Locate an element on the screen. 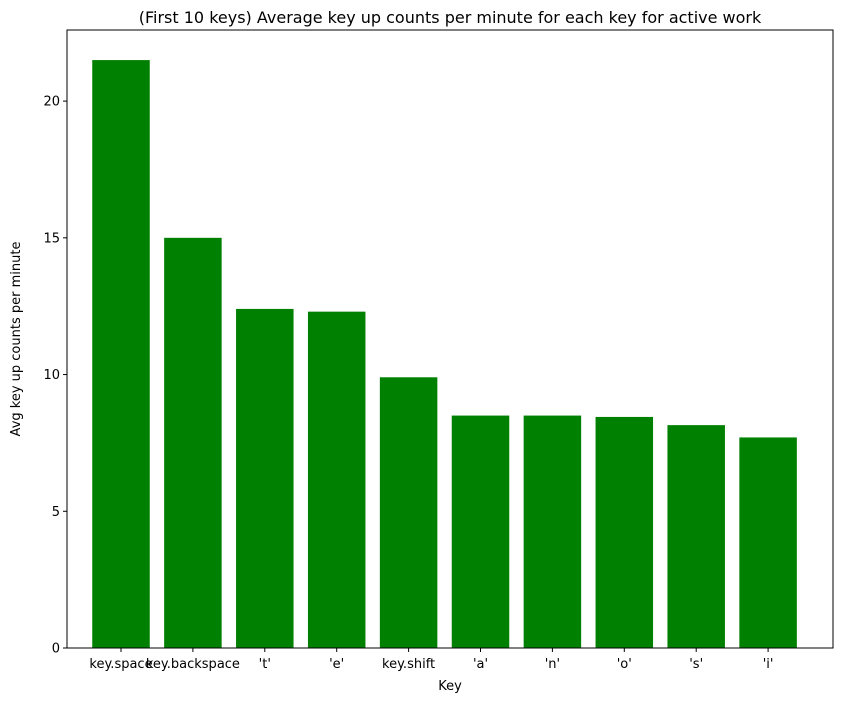  x-tick-label: 's' is located at coordinates (696, 664).